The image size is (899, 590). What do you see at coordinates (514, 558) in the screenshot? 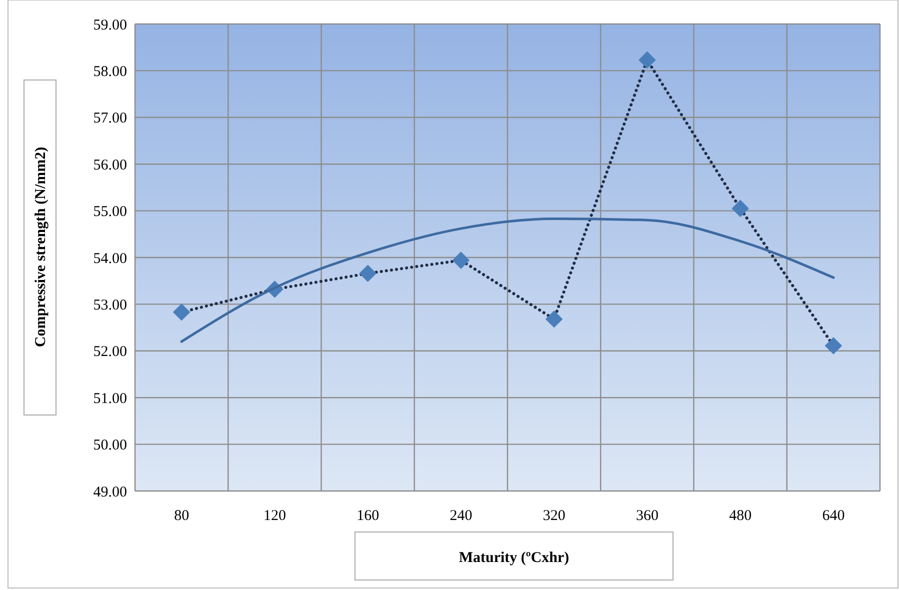
I see `x-axis-title: Maturity (ºCxhr)` at bounding box center [514, 558].